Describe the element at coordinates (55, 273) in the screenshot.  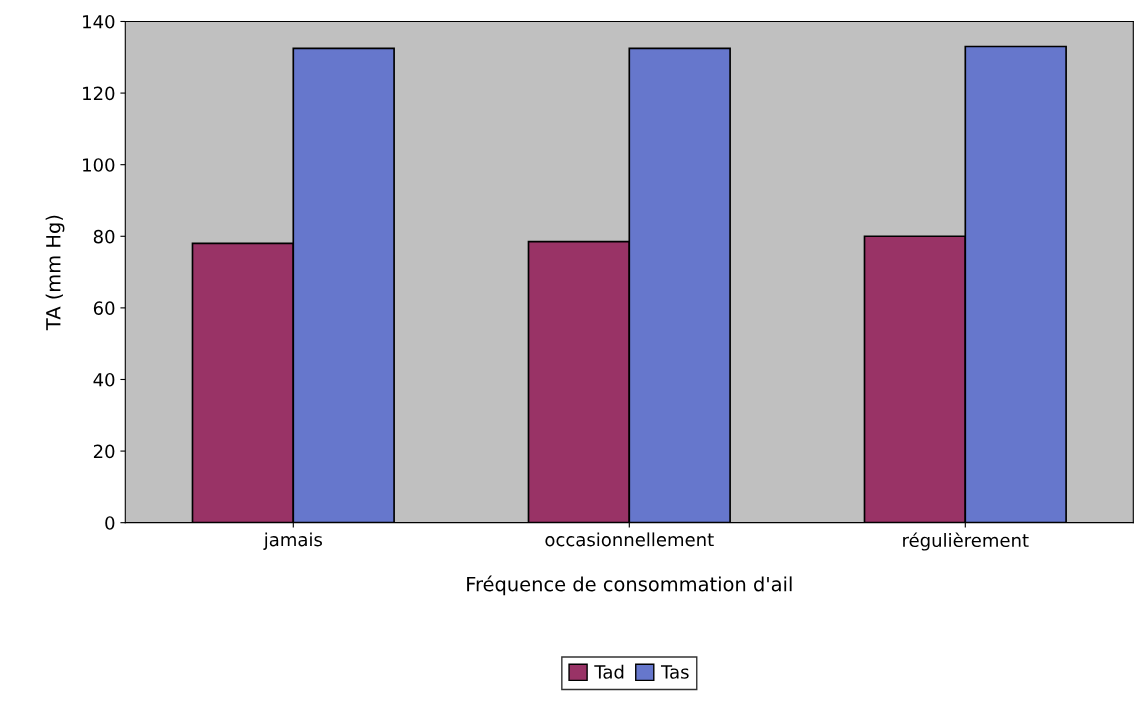
I see `y-axis-title: TA (mm Hg)` at that location.